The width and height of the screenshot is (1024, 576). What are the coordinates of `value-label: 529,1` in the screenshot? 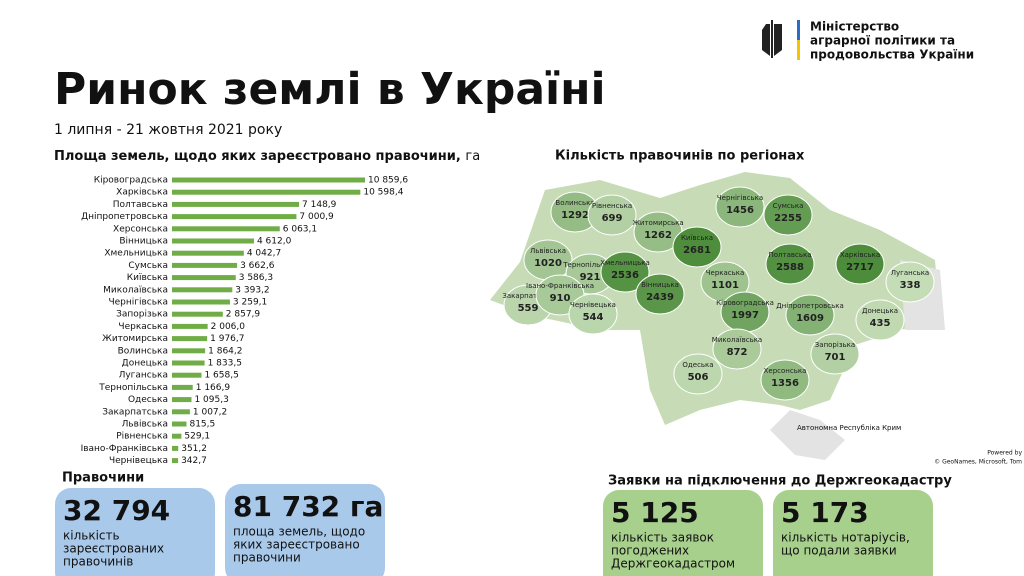 It's located at (197, 437).